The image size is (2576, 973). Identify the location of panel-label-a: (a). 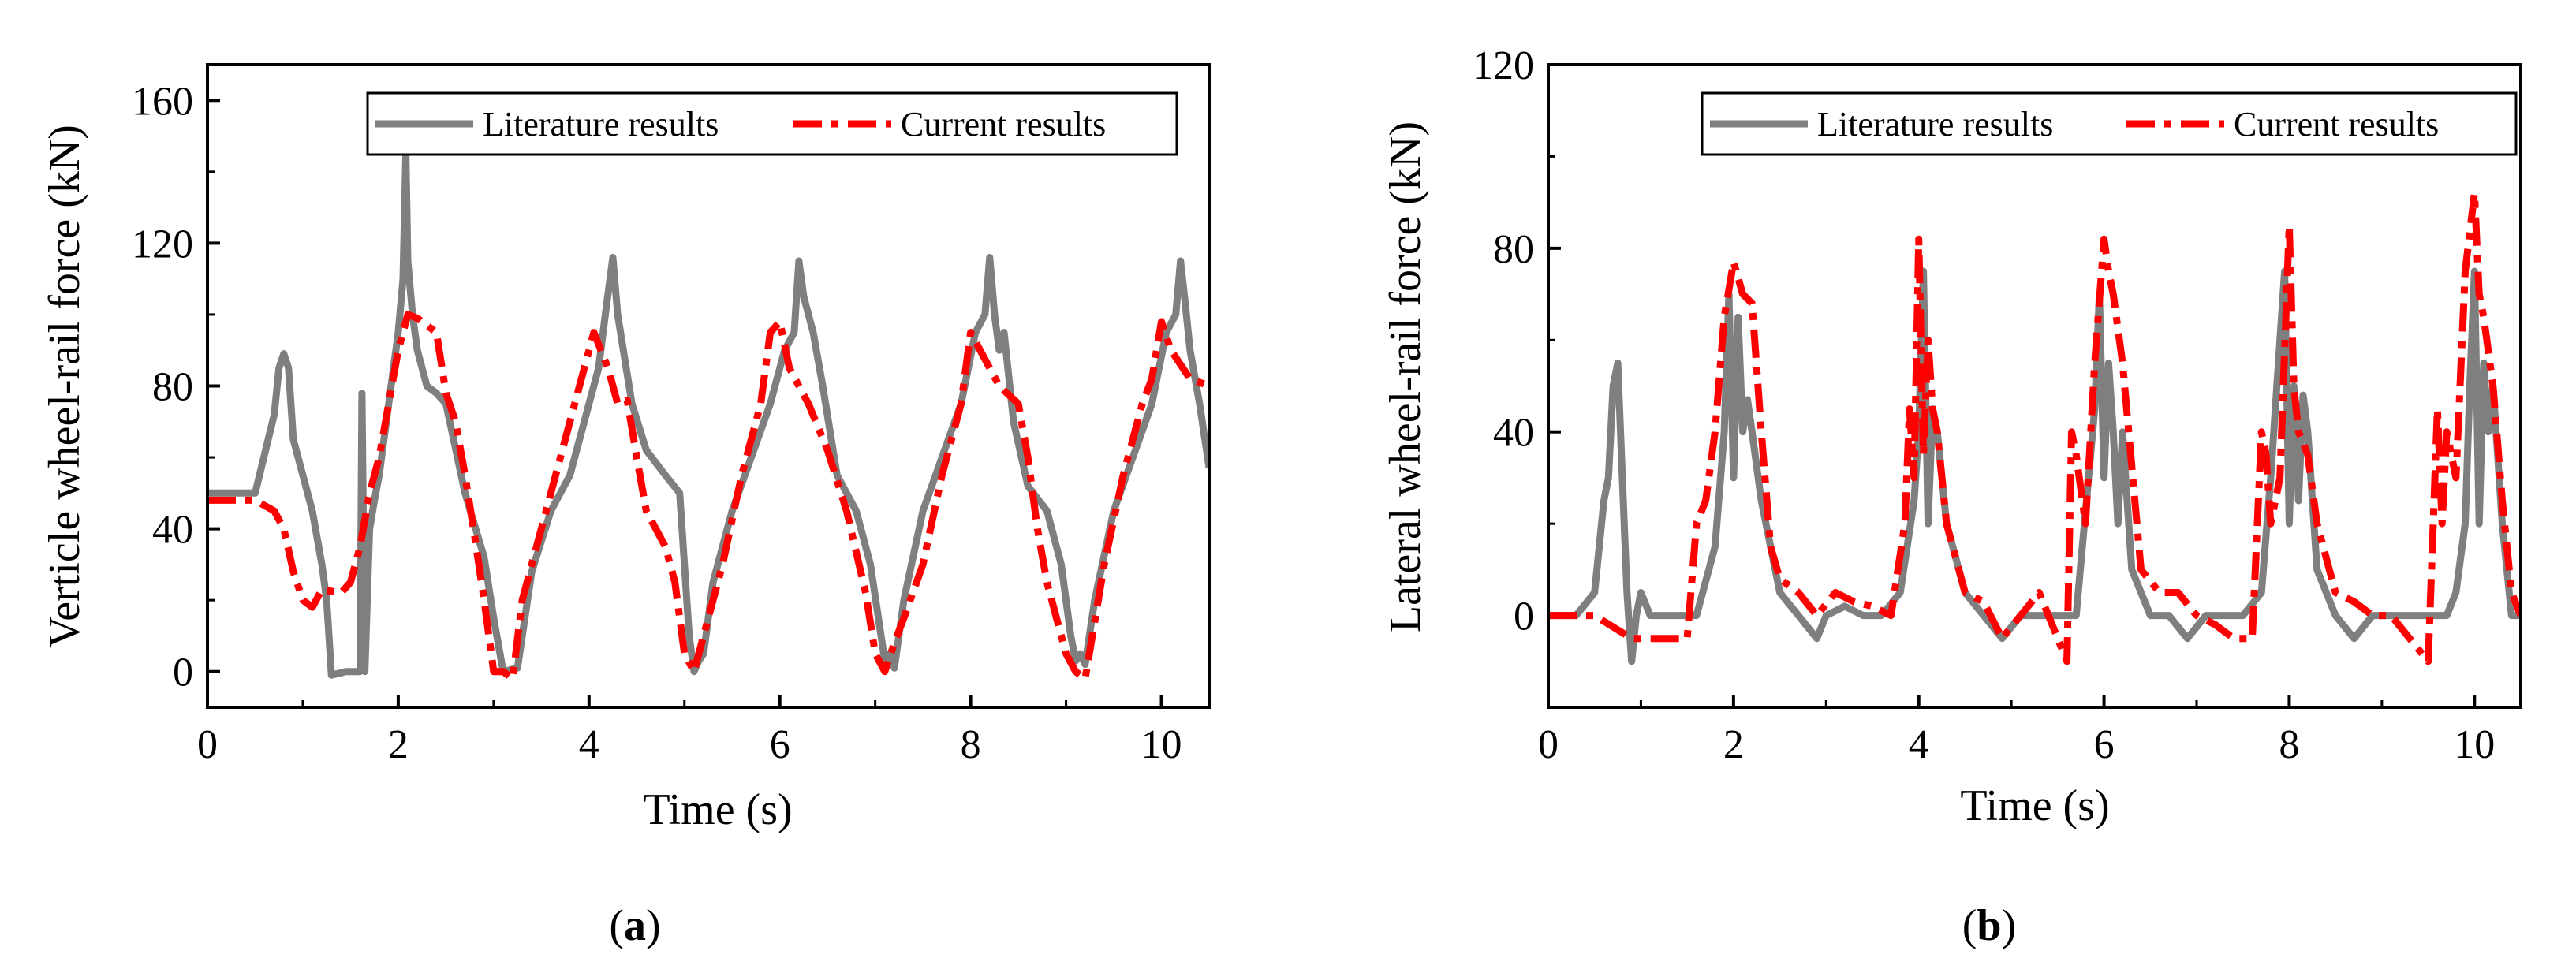
(634, 926).